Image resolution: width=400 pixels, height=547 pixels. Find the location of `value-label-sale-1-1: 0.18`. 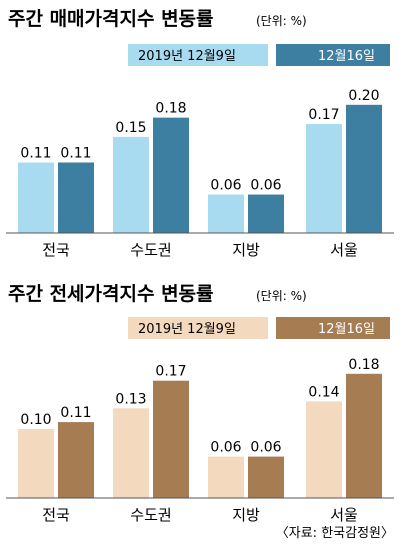

value-label-sale-1-1: 0.18 is located at coordinates (170, 109).